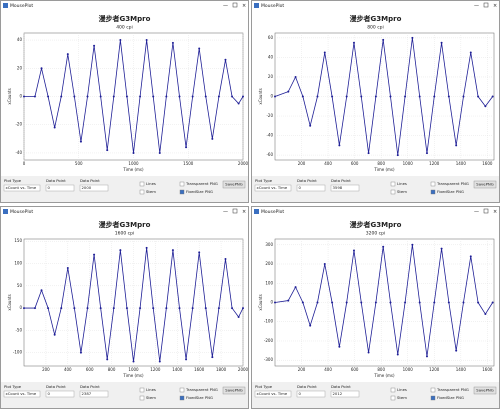  I want to click on data-point-label: Data Point, so click(307, 180).